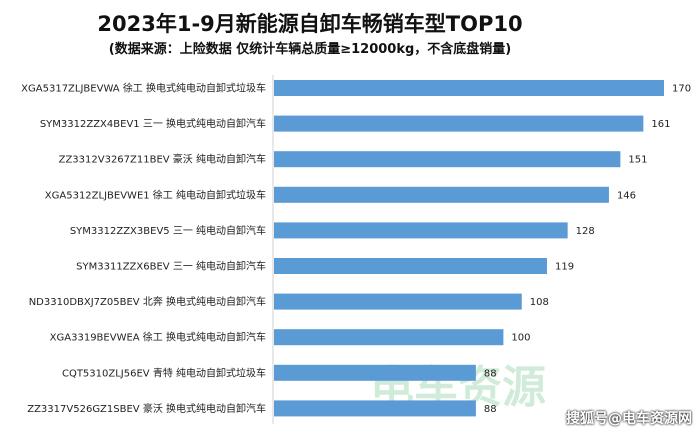 The image size is (700, 438). What do you see at coordinates (146, 408) in the screenshot?
I see `category-label: ZZ3317V526GZ1SBEV 豪沃 换电式纯电动自卸汽车` at bounding box center [146, 408].